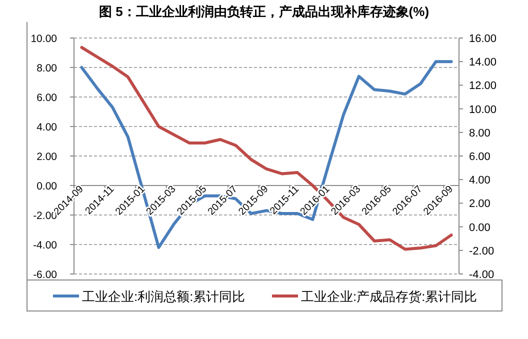 This screenshot has height=339, width=528. Describe the element at coordinates (483, 86) in the screenshot. I see `y2-tick-label: 12.00` at that location.